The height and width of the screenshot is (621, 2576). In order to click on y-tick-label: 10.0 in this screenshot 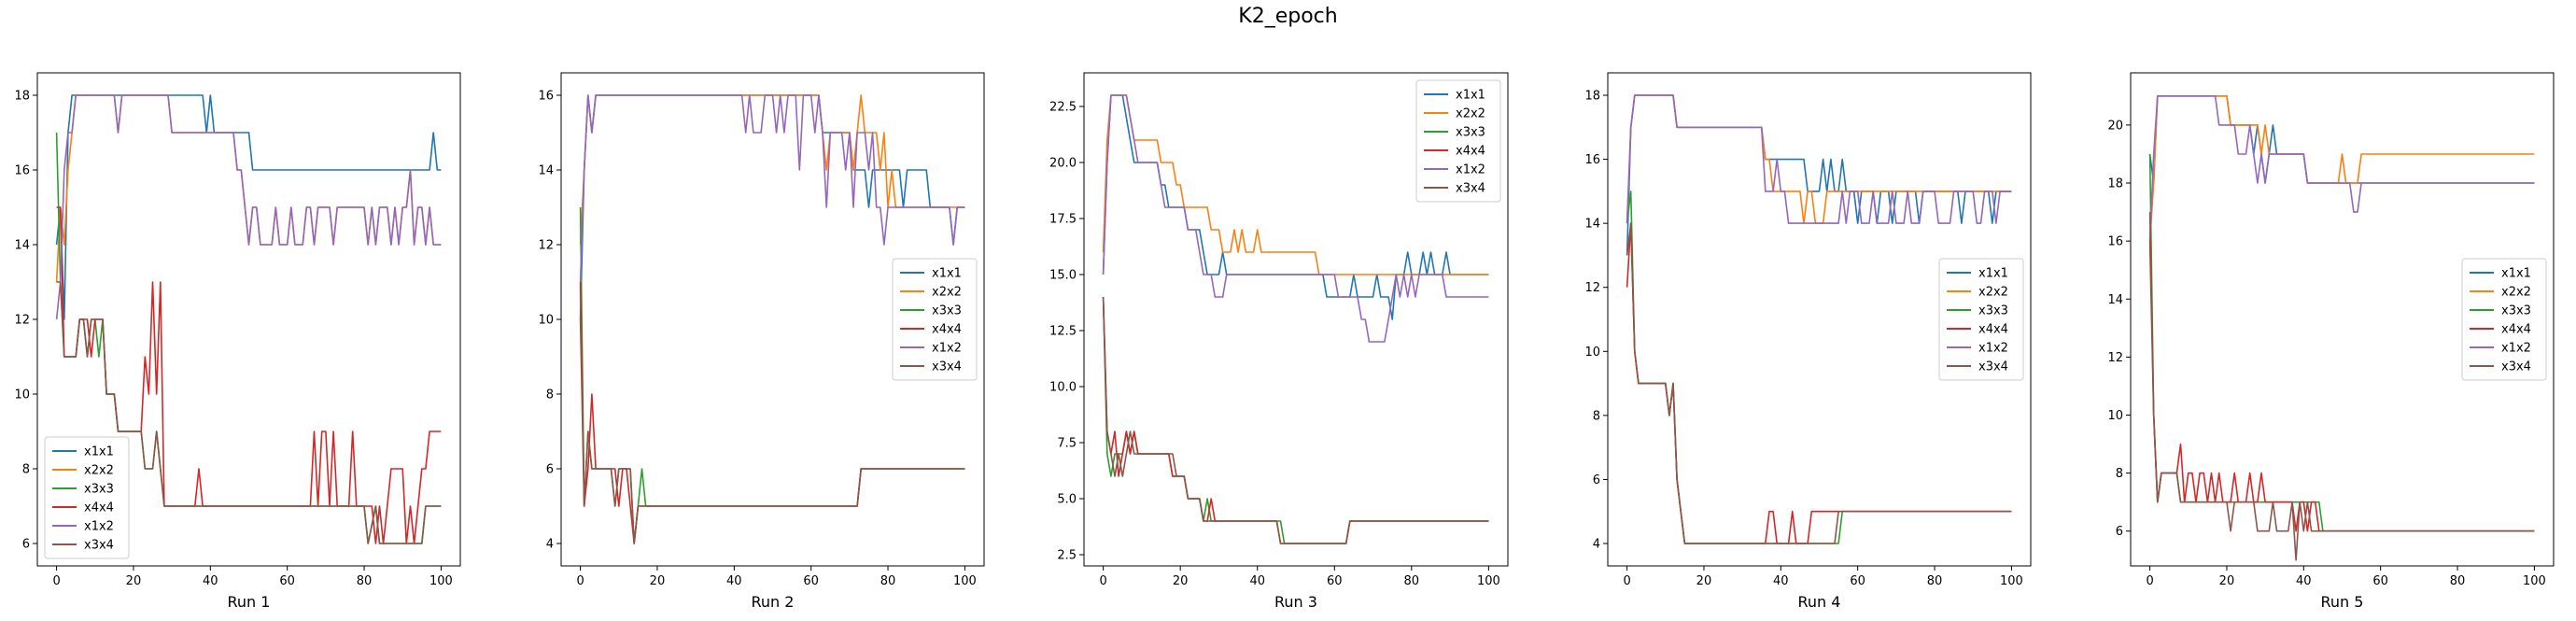, I will do `click(1063, 388)`.